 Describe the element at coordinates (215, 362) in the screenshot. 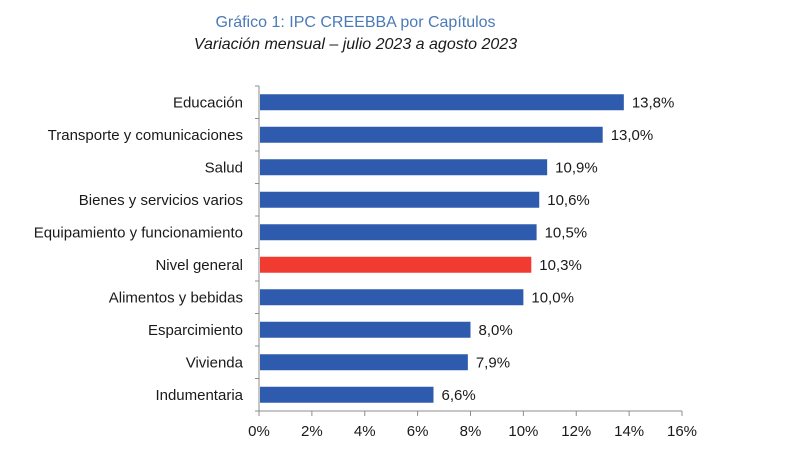

I see `category-label: Vivienda` at that location.